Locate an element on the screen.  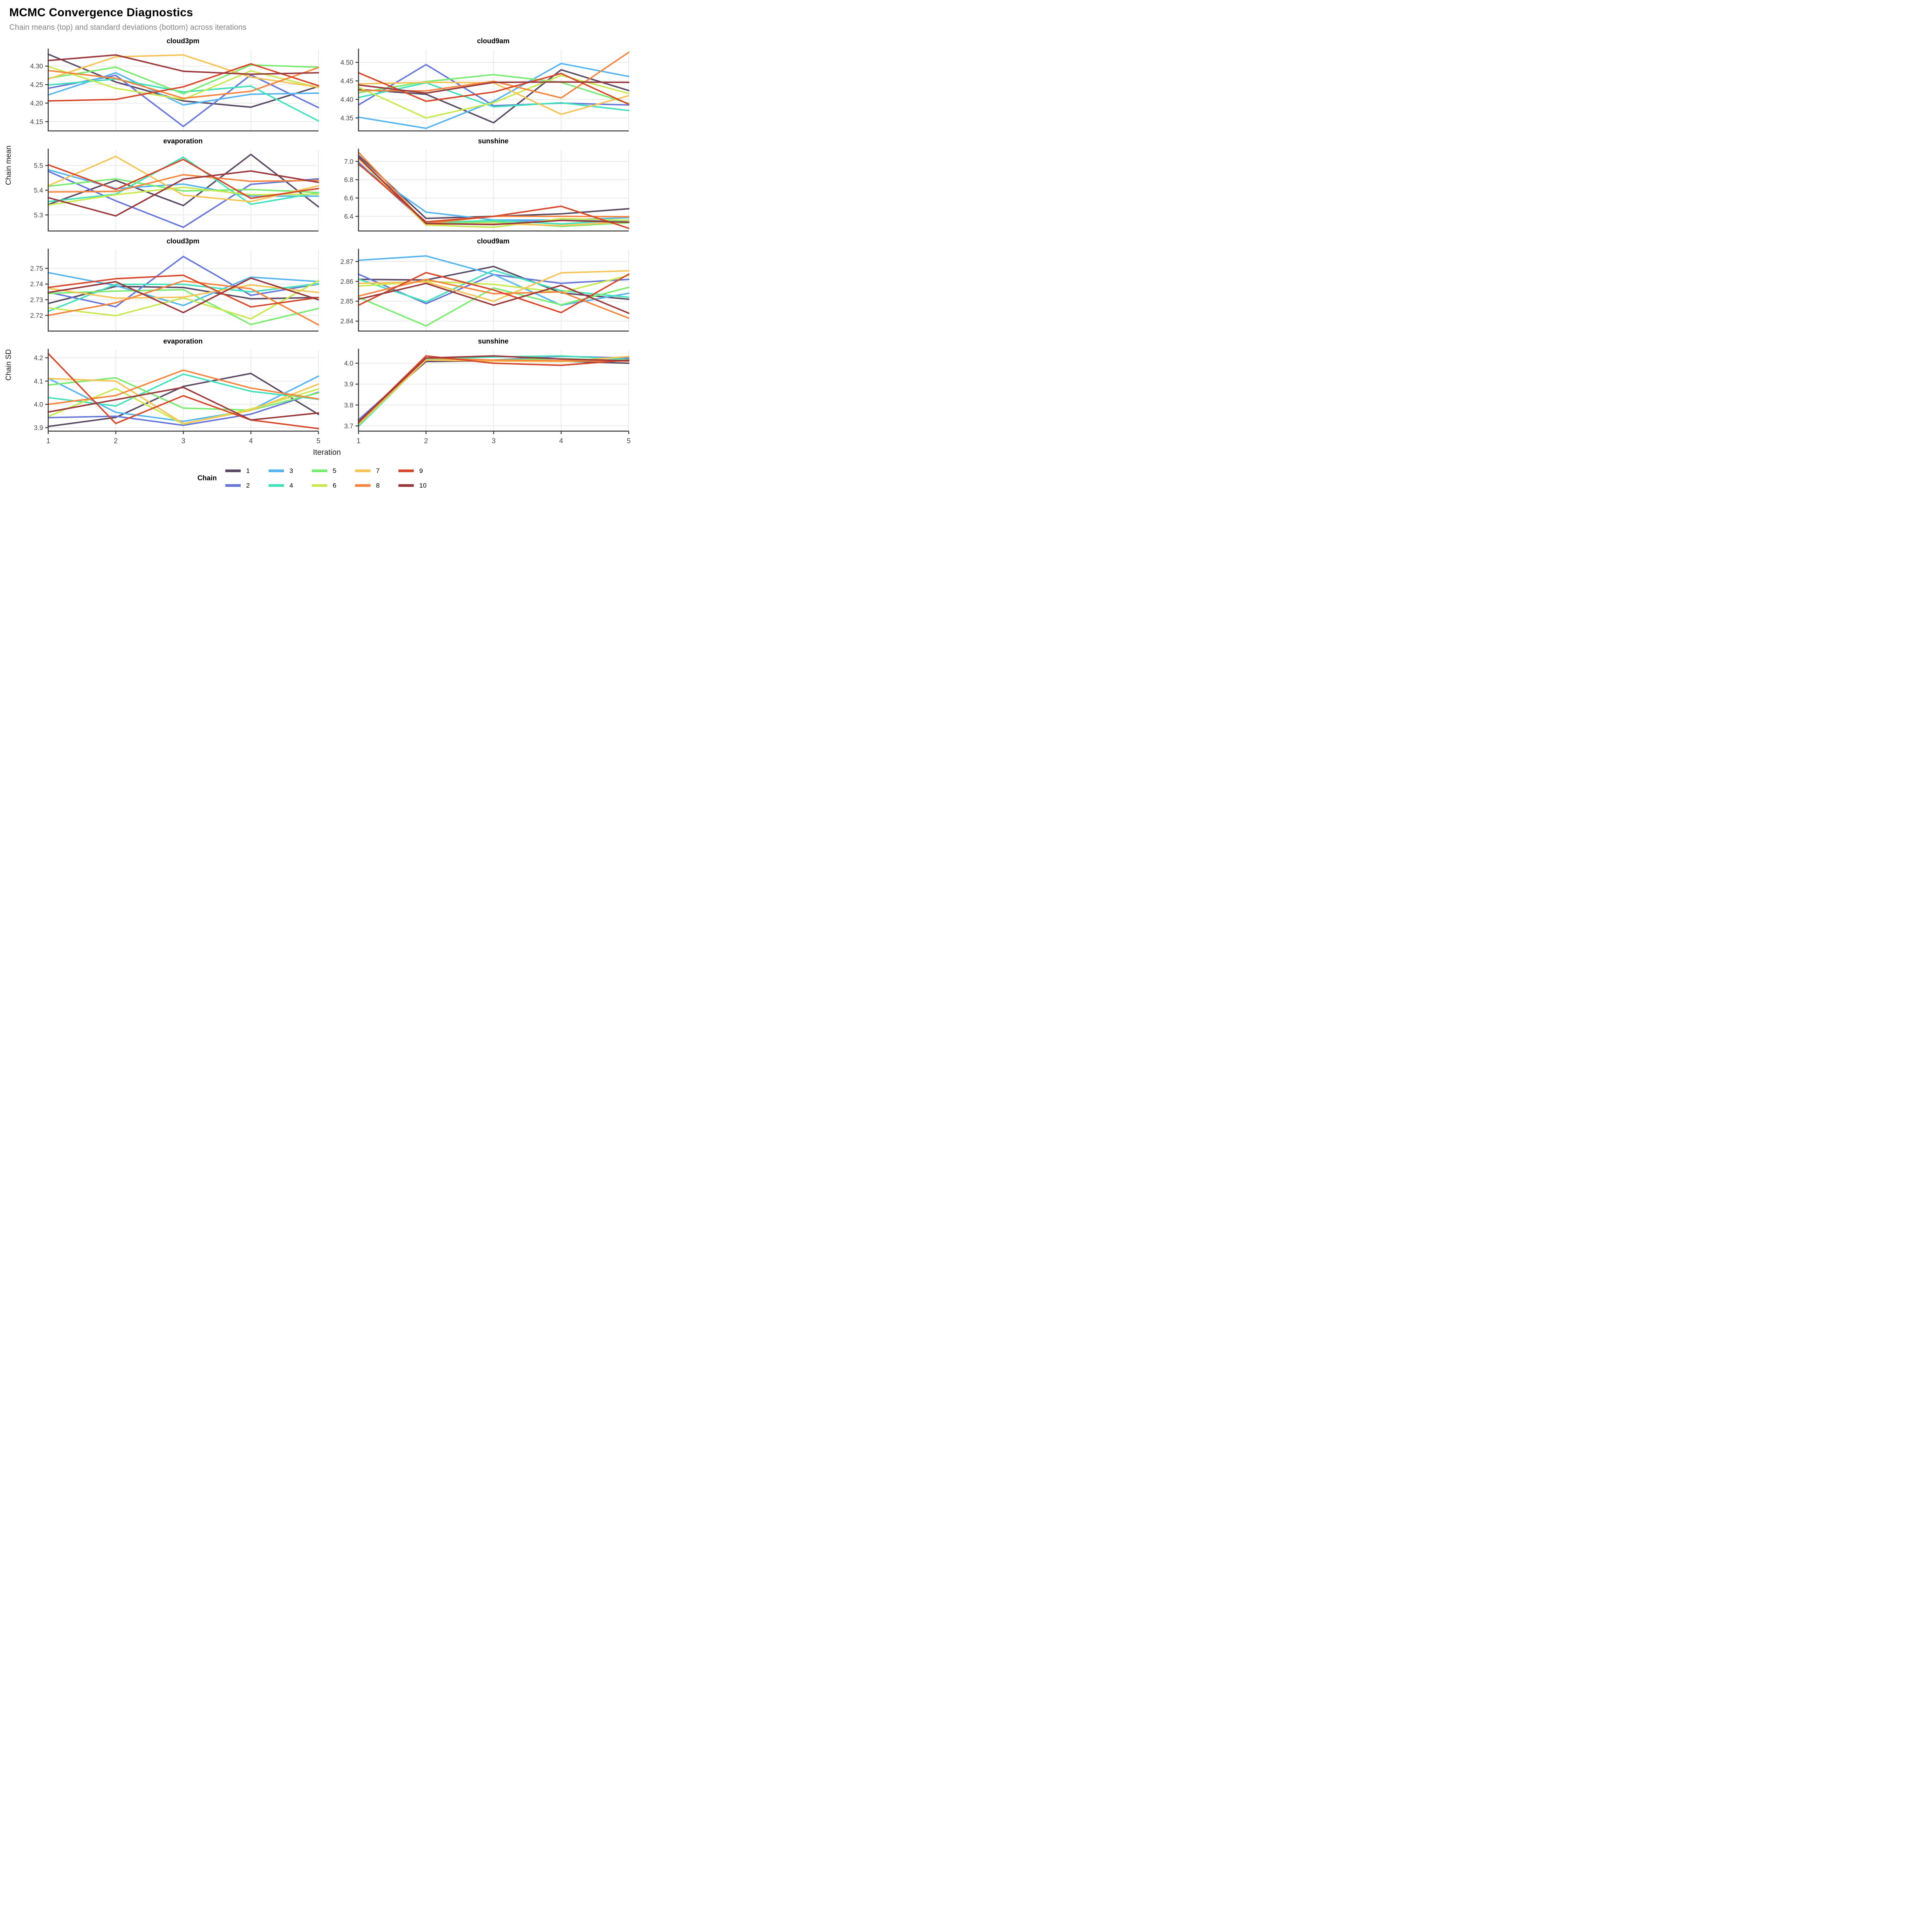
line-chain-9-cloud3pm-mean is located at coordinates (183, 82).